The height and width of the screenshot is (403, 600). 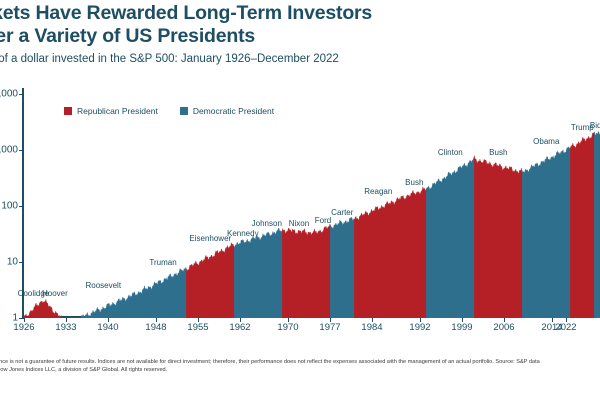 What do you see at coordinates (233, 111) in the screenshot?
I see `legend-label-democratic: Democratic President` at bounding box center [233, 111].